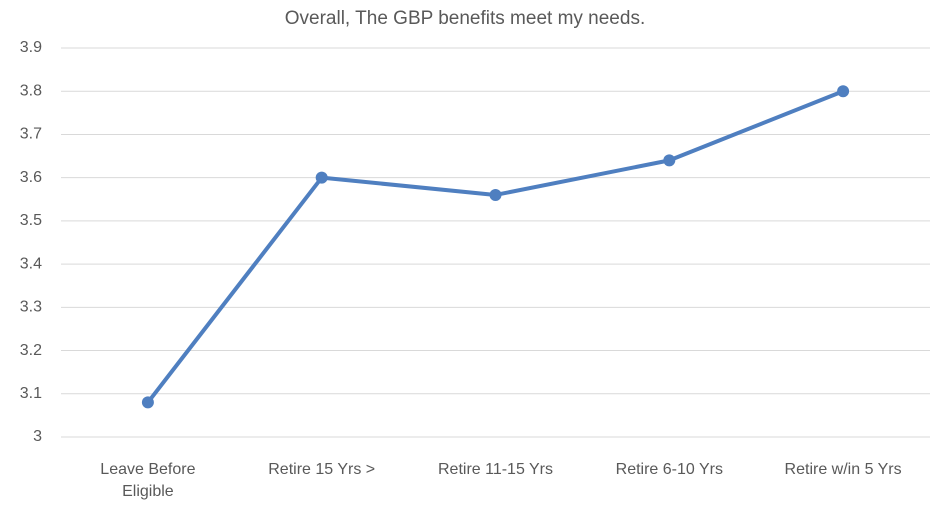  Describe the element at coordinates (37, 436) in the screenshot. I see `y-tick-label: 3` at that location.